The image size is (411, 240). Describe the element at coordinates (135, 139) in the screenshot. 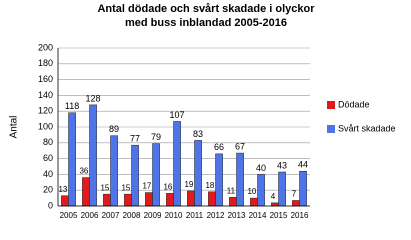

I see `data-label: 77` at that location.